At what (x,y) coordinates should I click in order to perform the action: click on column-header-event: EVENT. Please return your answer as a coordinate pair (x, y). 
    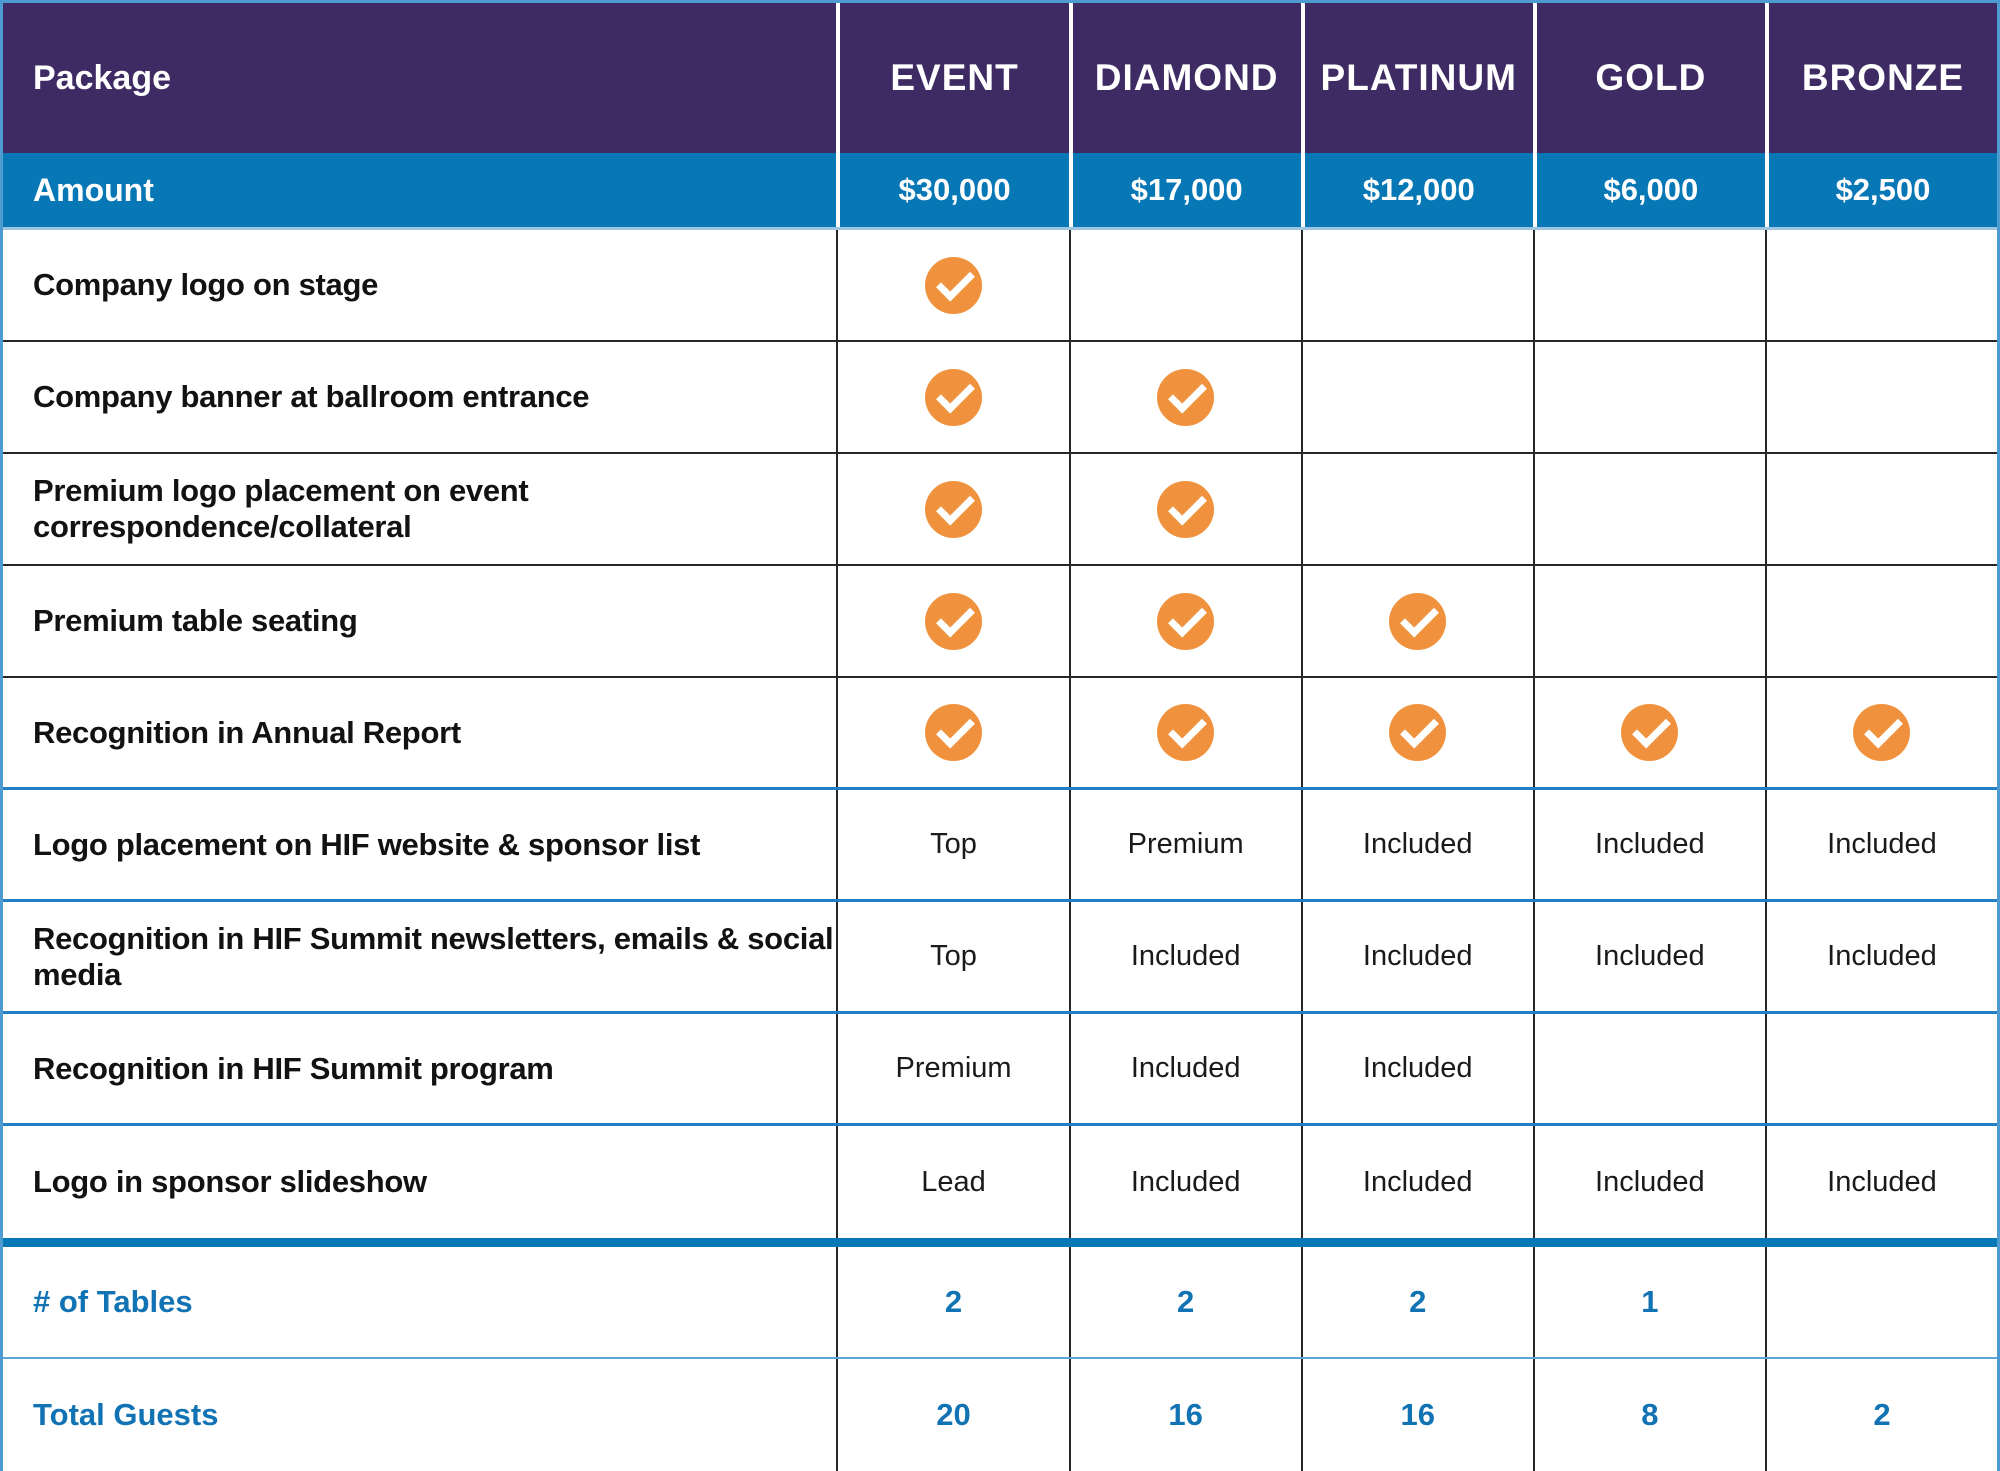
    Looking at the image, I should click on (952, 78).